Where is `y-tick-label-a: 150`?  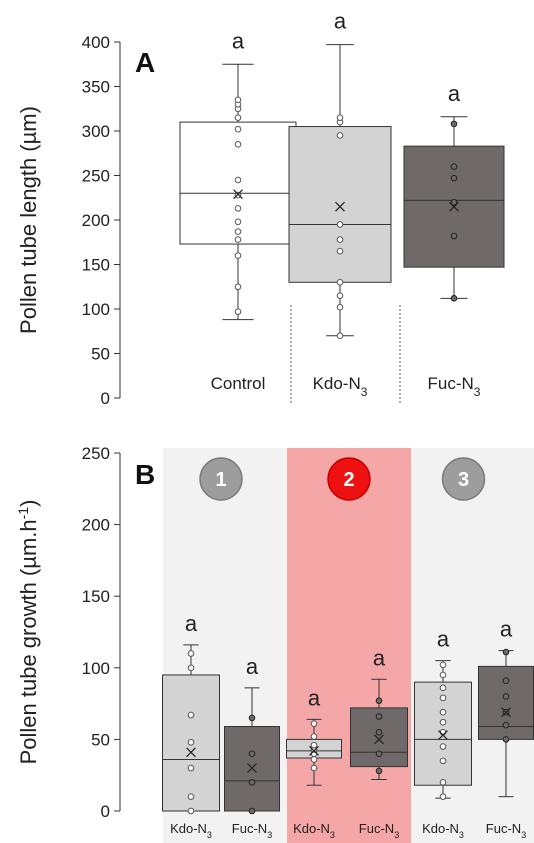 y-tick-label-a: 150 is located at coordinates (96, 265).